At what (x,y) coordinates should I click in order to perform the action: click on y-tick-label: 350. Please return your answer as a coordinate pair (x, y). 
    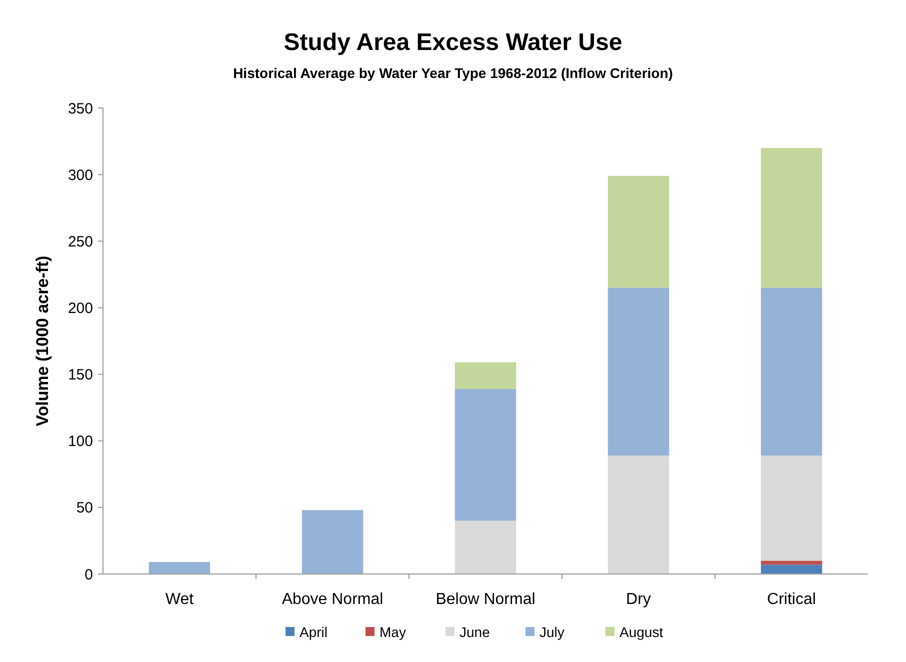
    Looking at the image, I should click on (80, 109).